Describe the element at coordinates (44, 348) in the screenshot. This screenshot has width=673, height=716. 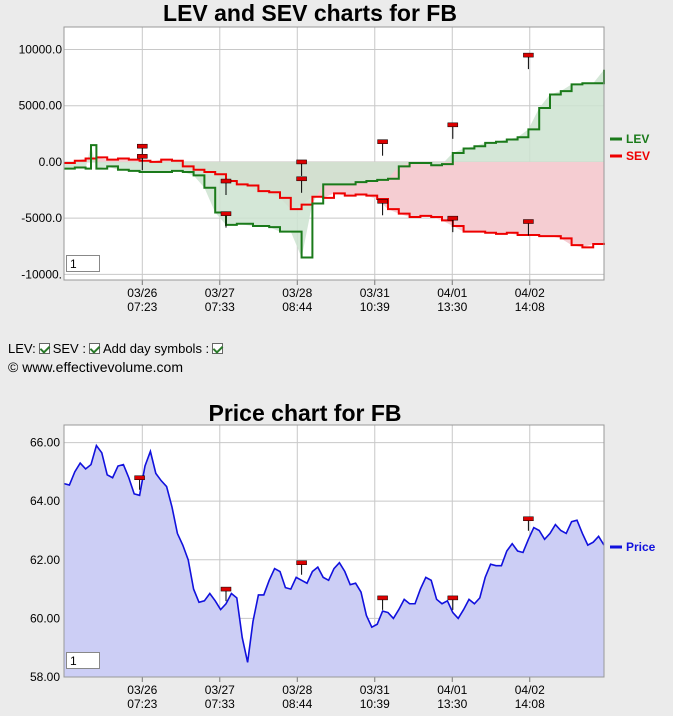
I see `lev-checkbox` at that location.